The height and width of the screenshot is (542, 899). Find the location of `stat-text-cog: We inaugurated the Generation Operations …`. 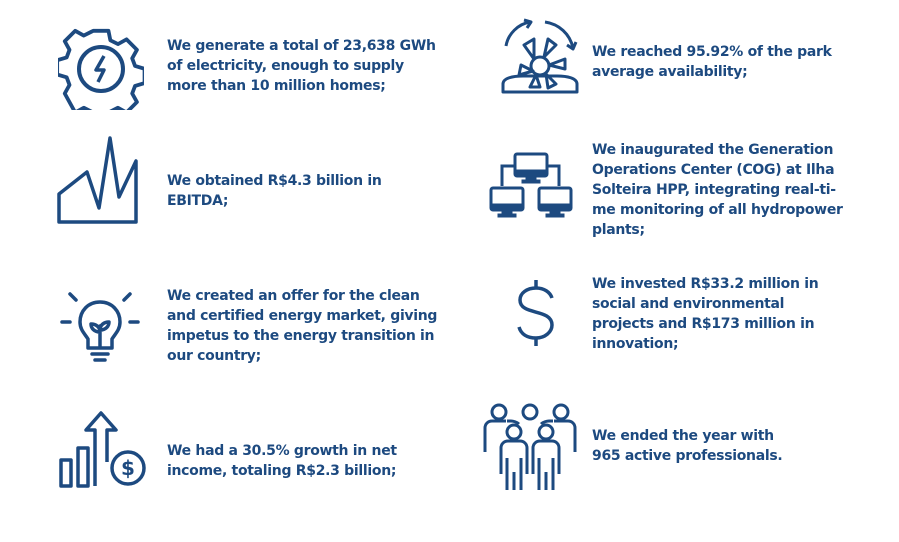

stat-text-cog: We inaugurated the Generation Operations … is located at coordinates (717, 190).